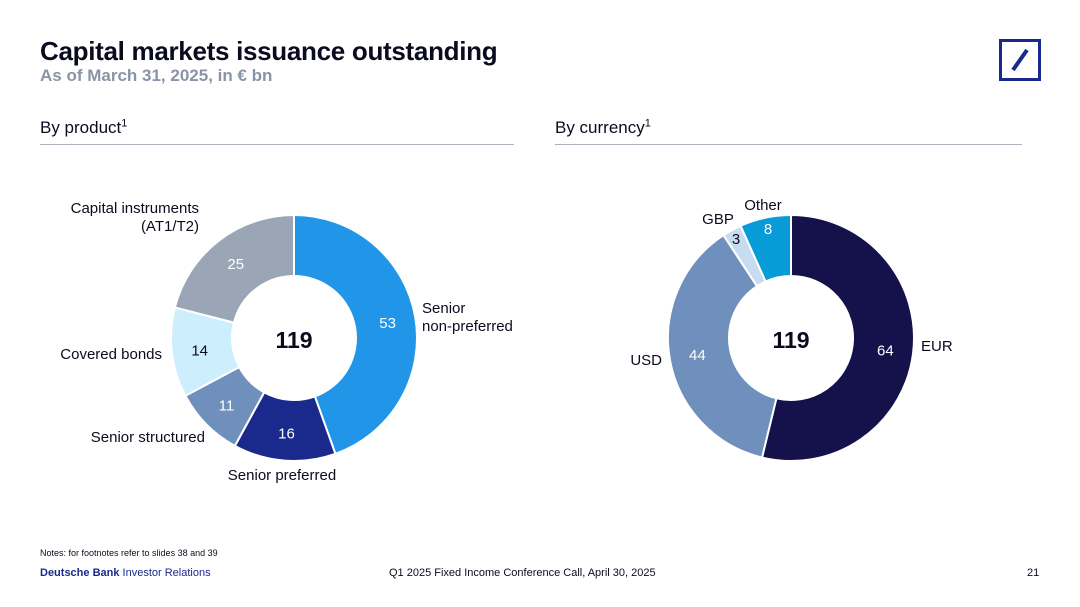 The width and height of the screenshot is (1080, 607). I want to click on value-label-senior-structured: 11, so click(227, 406).